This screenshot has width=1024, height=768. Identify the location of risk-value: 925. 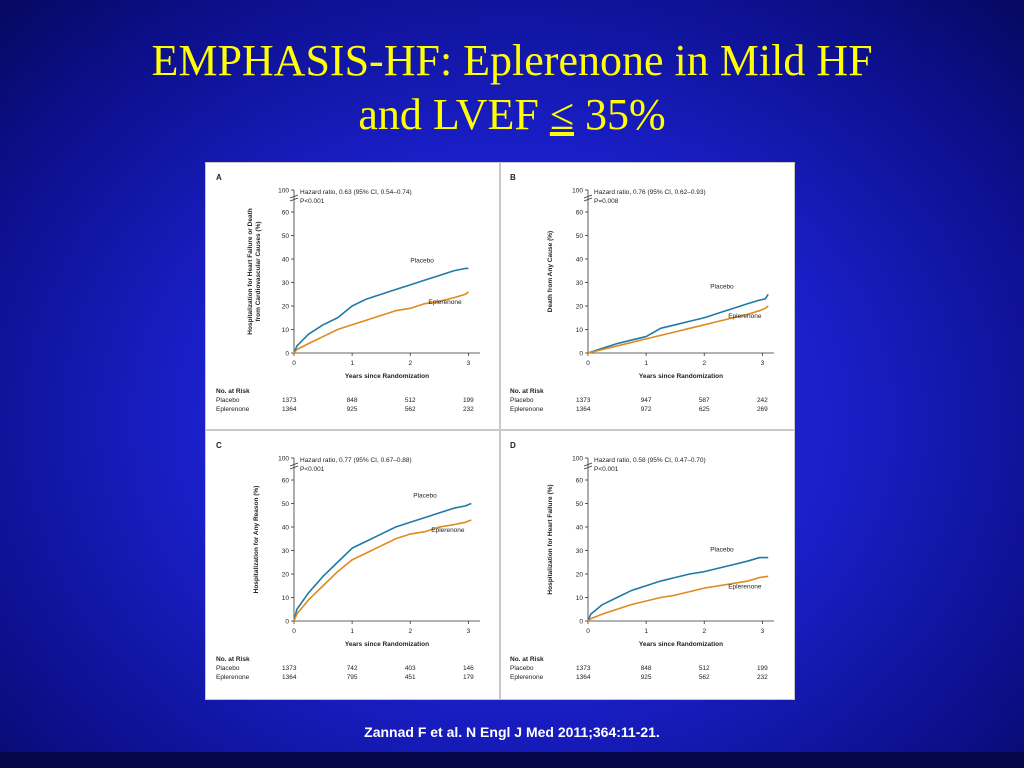
(646, 677).